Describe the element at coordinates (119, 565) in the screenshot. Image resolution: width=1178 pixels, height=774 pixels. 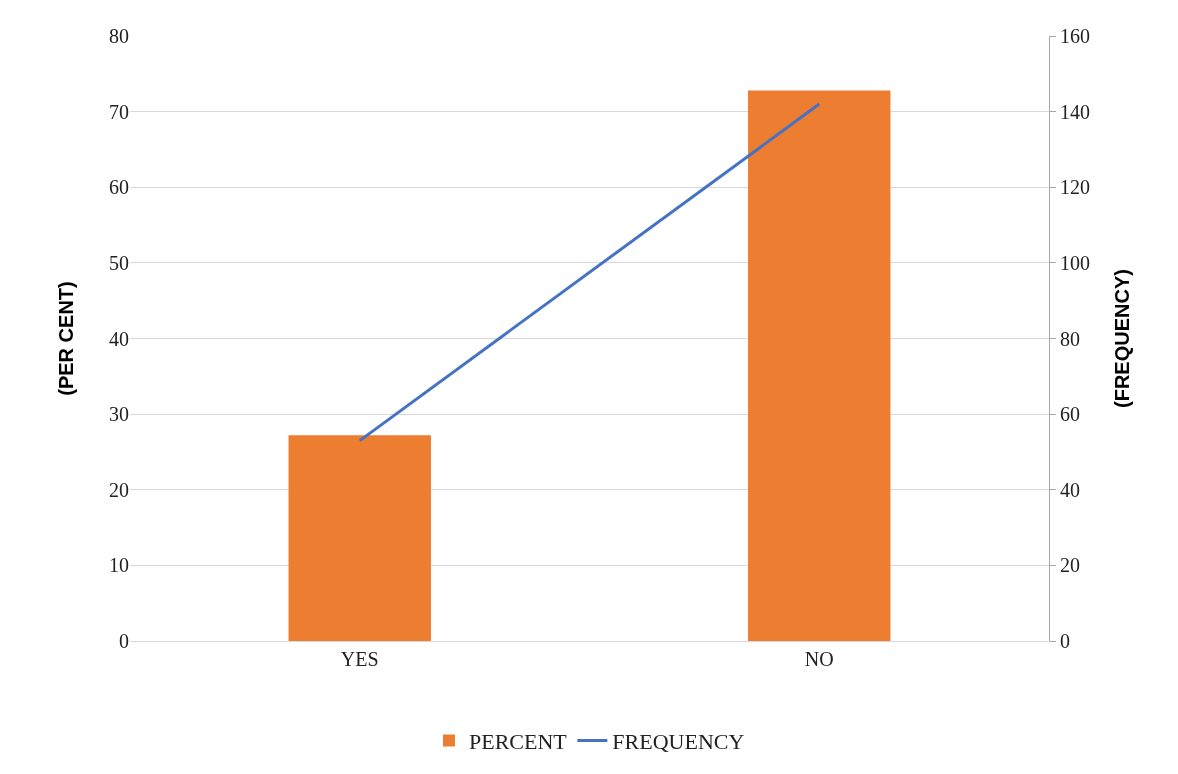
I see `y-tick-label: 10` at that location.